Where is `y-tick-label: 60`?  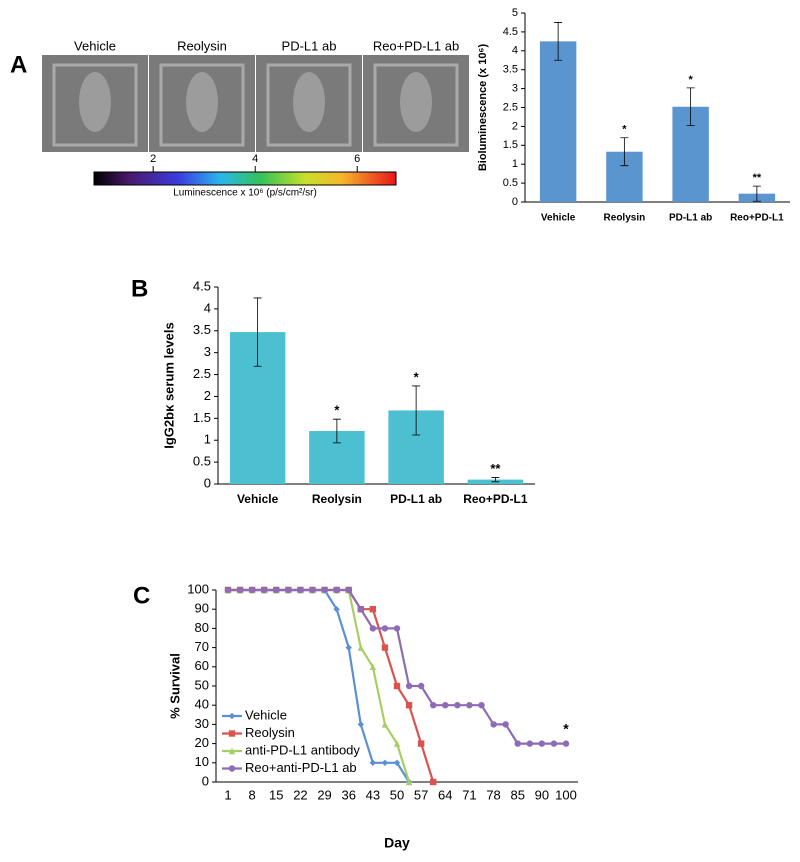
y-tick-label: 60 is located at coordinates (202, 665).